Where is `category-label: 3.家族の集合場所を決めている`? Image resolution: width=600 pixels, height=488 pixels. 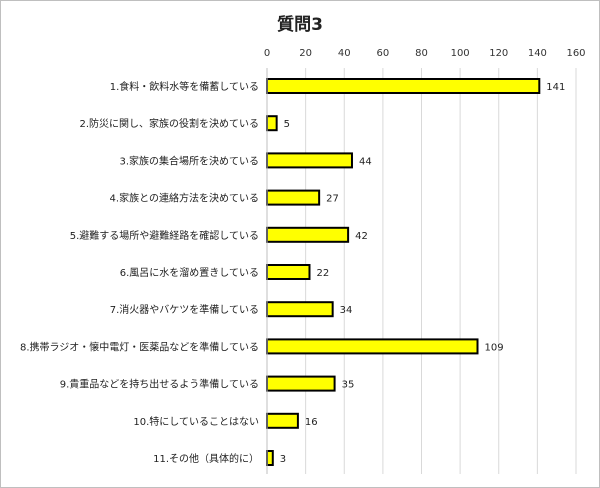 category-label: 3.家族の集合場所を決めている is located at coordinates (189, 160).